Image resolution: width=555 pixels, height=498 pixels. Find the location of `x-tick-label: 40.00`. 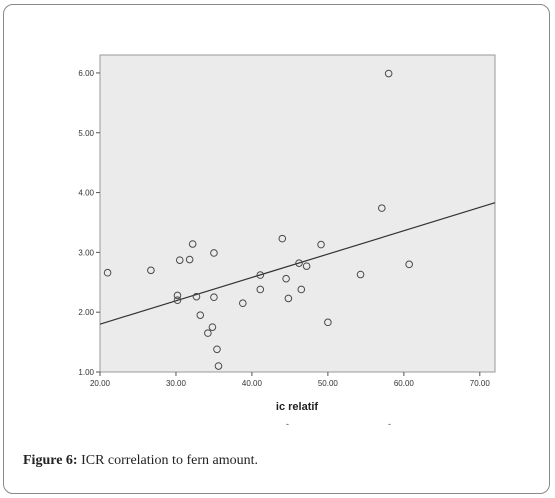

x-tick-label: 40.00 is located at coordinates (252, 383).